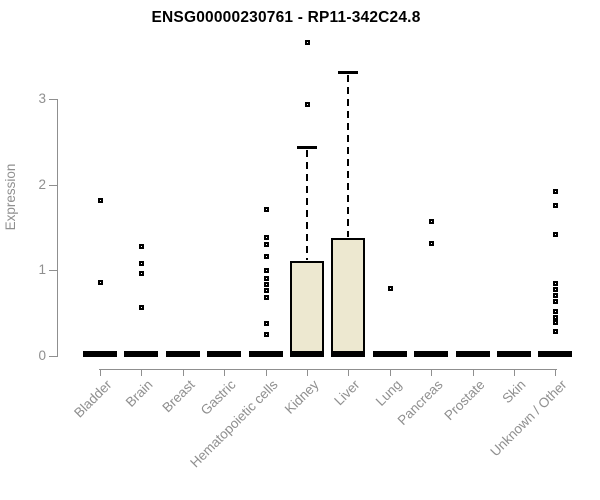  What do you see at coordinates (42, 355) in the screenshot?
I see `y-tick-label: 0` at bounding box center [42, 355].